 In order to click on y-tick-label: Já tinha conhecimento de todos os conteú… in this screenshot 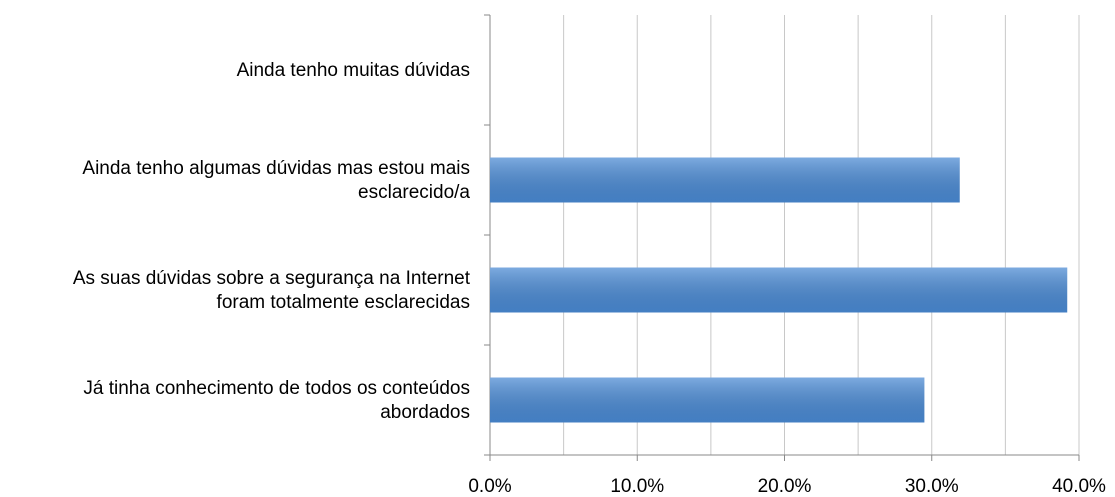, I will do `click(276, 400)`.